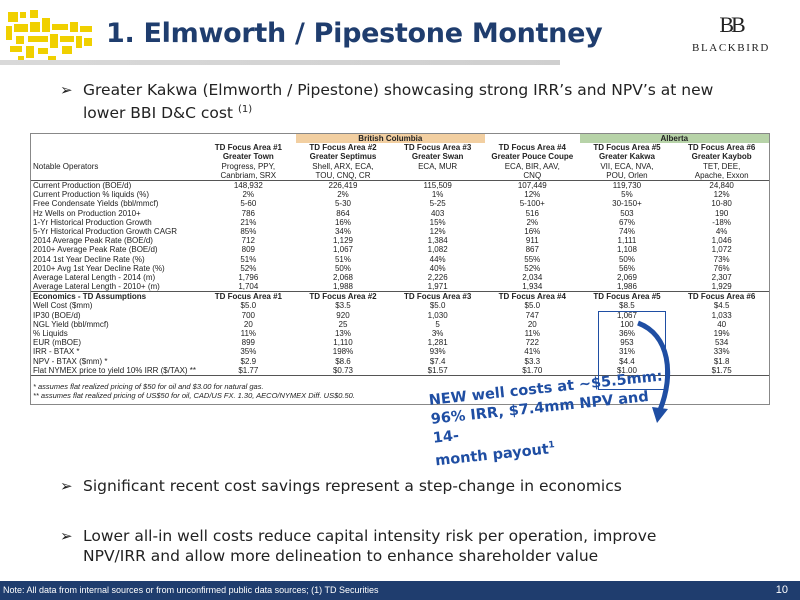  I want to click on row-label: Free Condensate Yields (bbl/mmcf), so click(96, 204).